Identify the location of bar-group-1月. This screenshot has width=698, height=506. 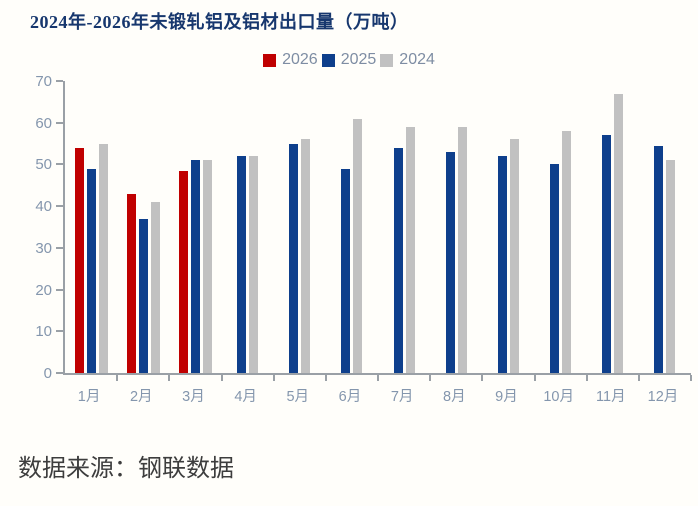
(91, 227).